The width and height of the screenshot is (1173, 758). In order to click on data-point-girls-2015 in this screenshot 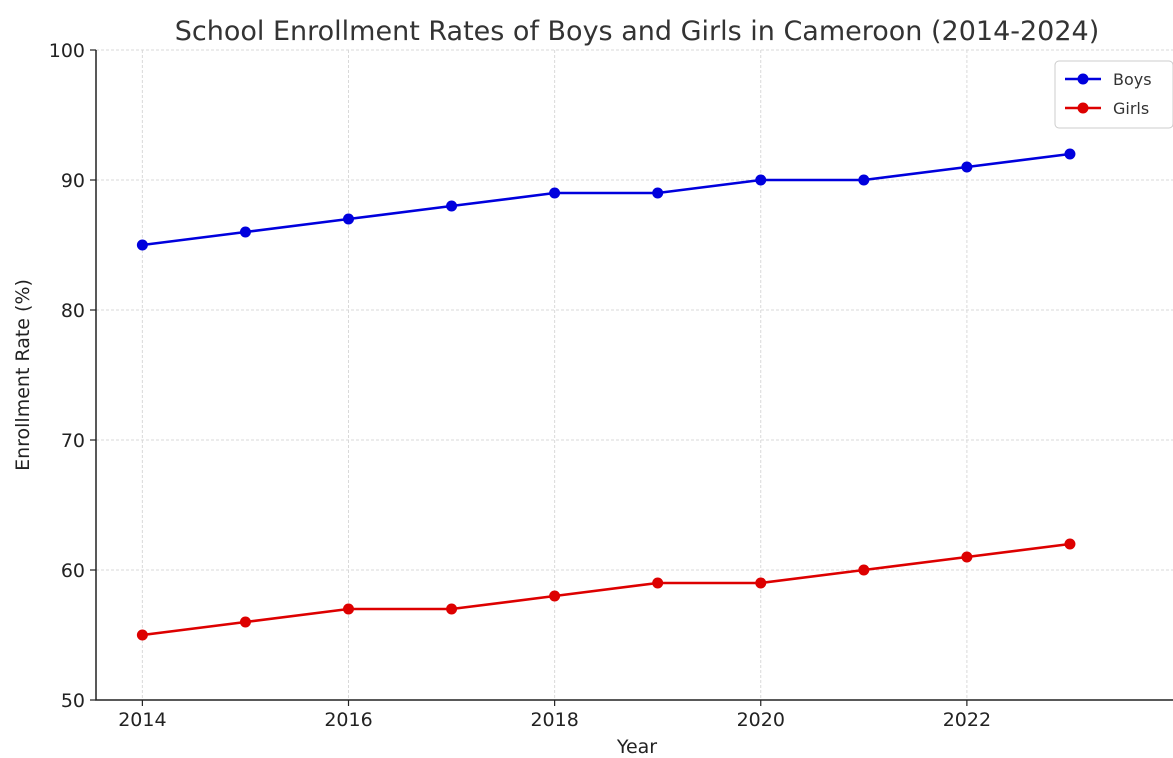, I will do `click(245, 622)`.